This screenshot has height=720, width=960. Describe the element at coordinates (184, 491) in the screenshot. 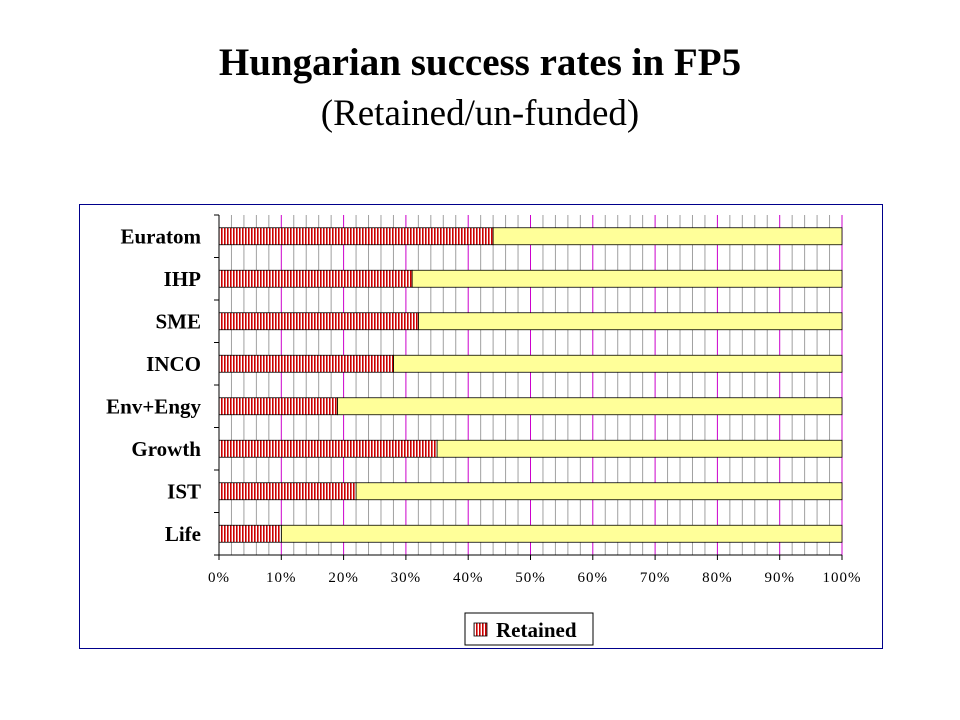

I see `category-label: IST` at that location.